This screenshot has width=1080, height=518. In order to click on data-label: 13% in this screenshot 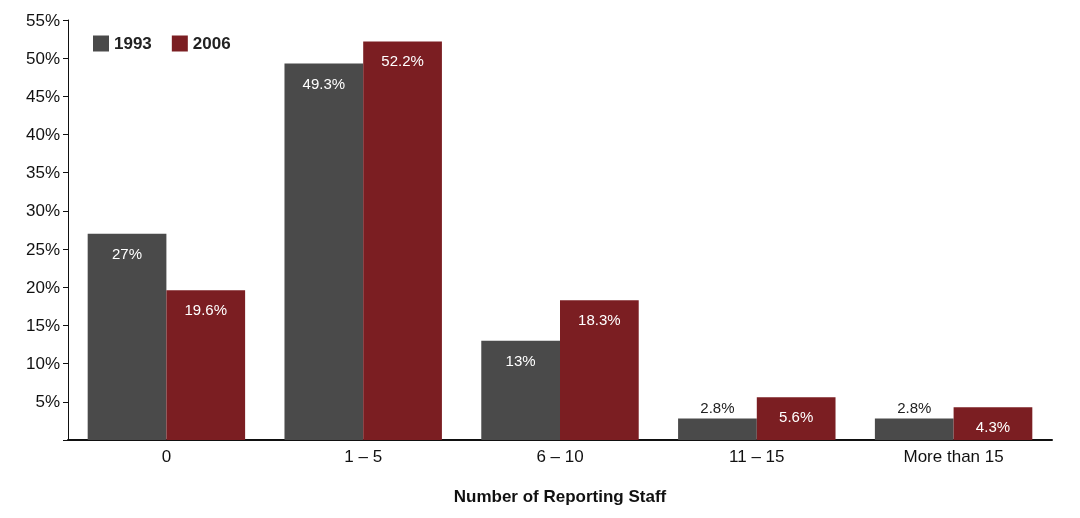, I will do `click(520, 360)`.